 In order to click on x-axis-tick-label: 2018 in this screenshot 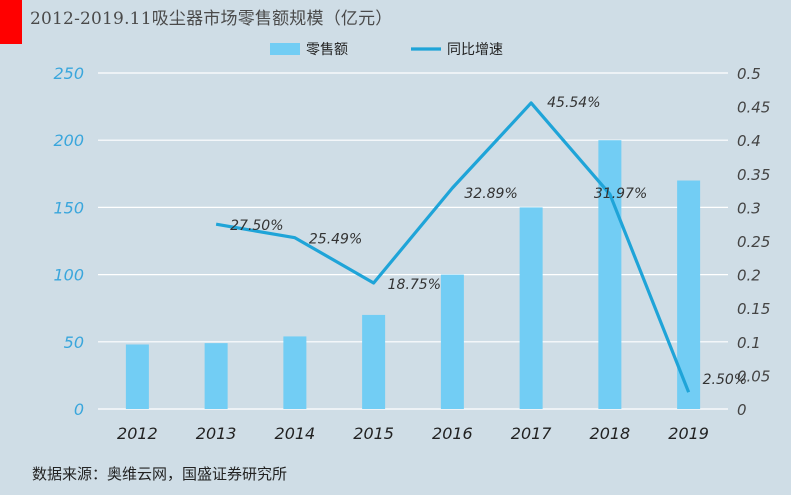, I will do `click(610, 433)`.